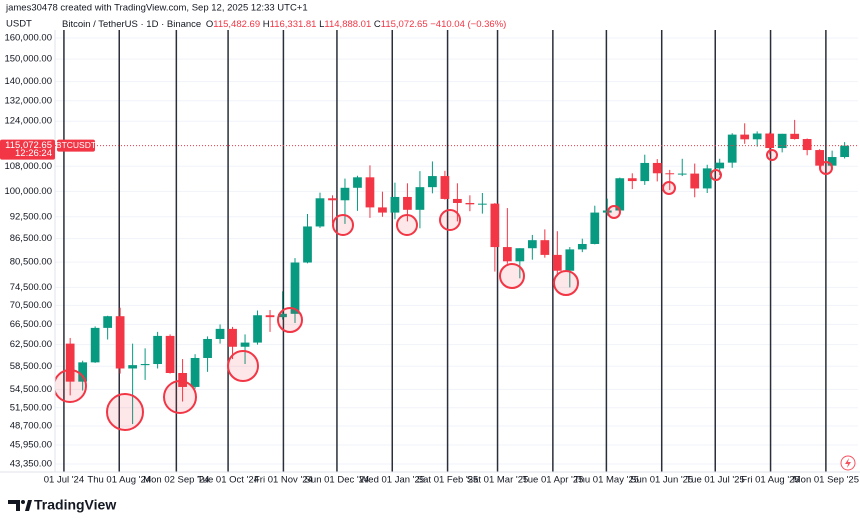  Describe the element at coordinates (31, 344) in the screenshot. I see `y-tick-label: 62,500.00` at that location.